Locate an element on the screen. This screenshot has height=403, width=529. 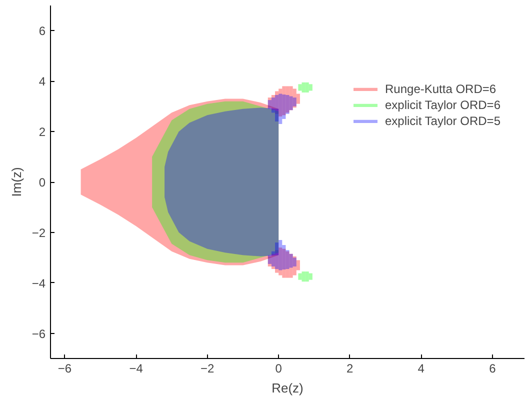
x-tick-label: −6 is located at coordinates (65, 369).